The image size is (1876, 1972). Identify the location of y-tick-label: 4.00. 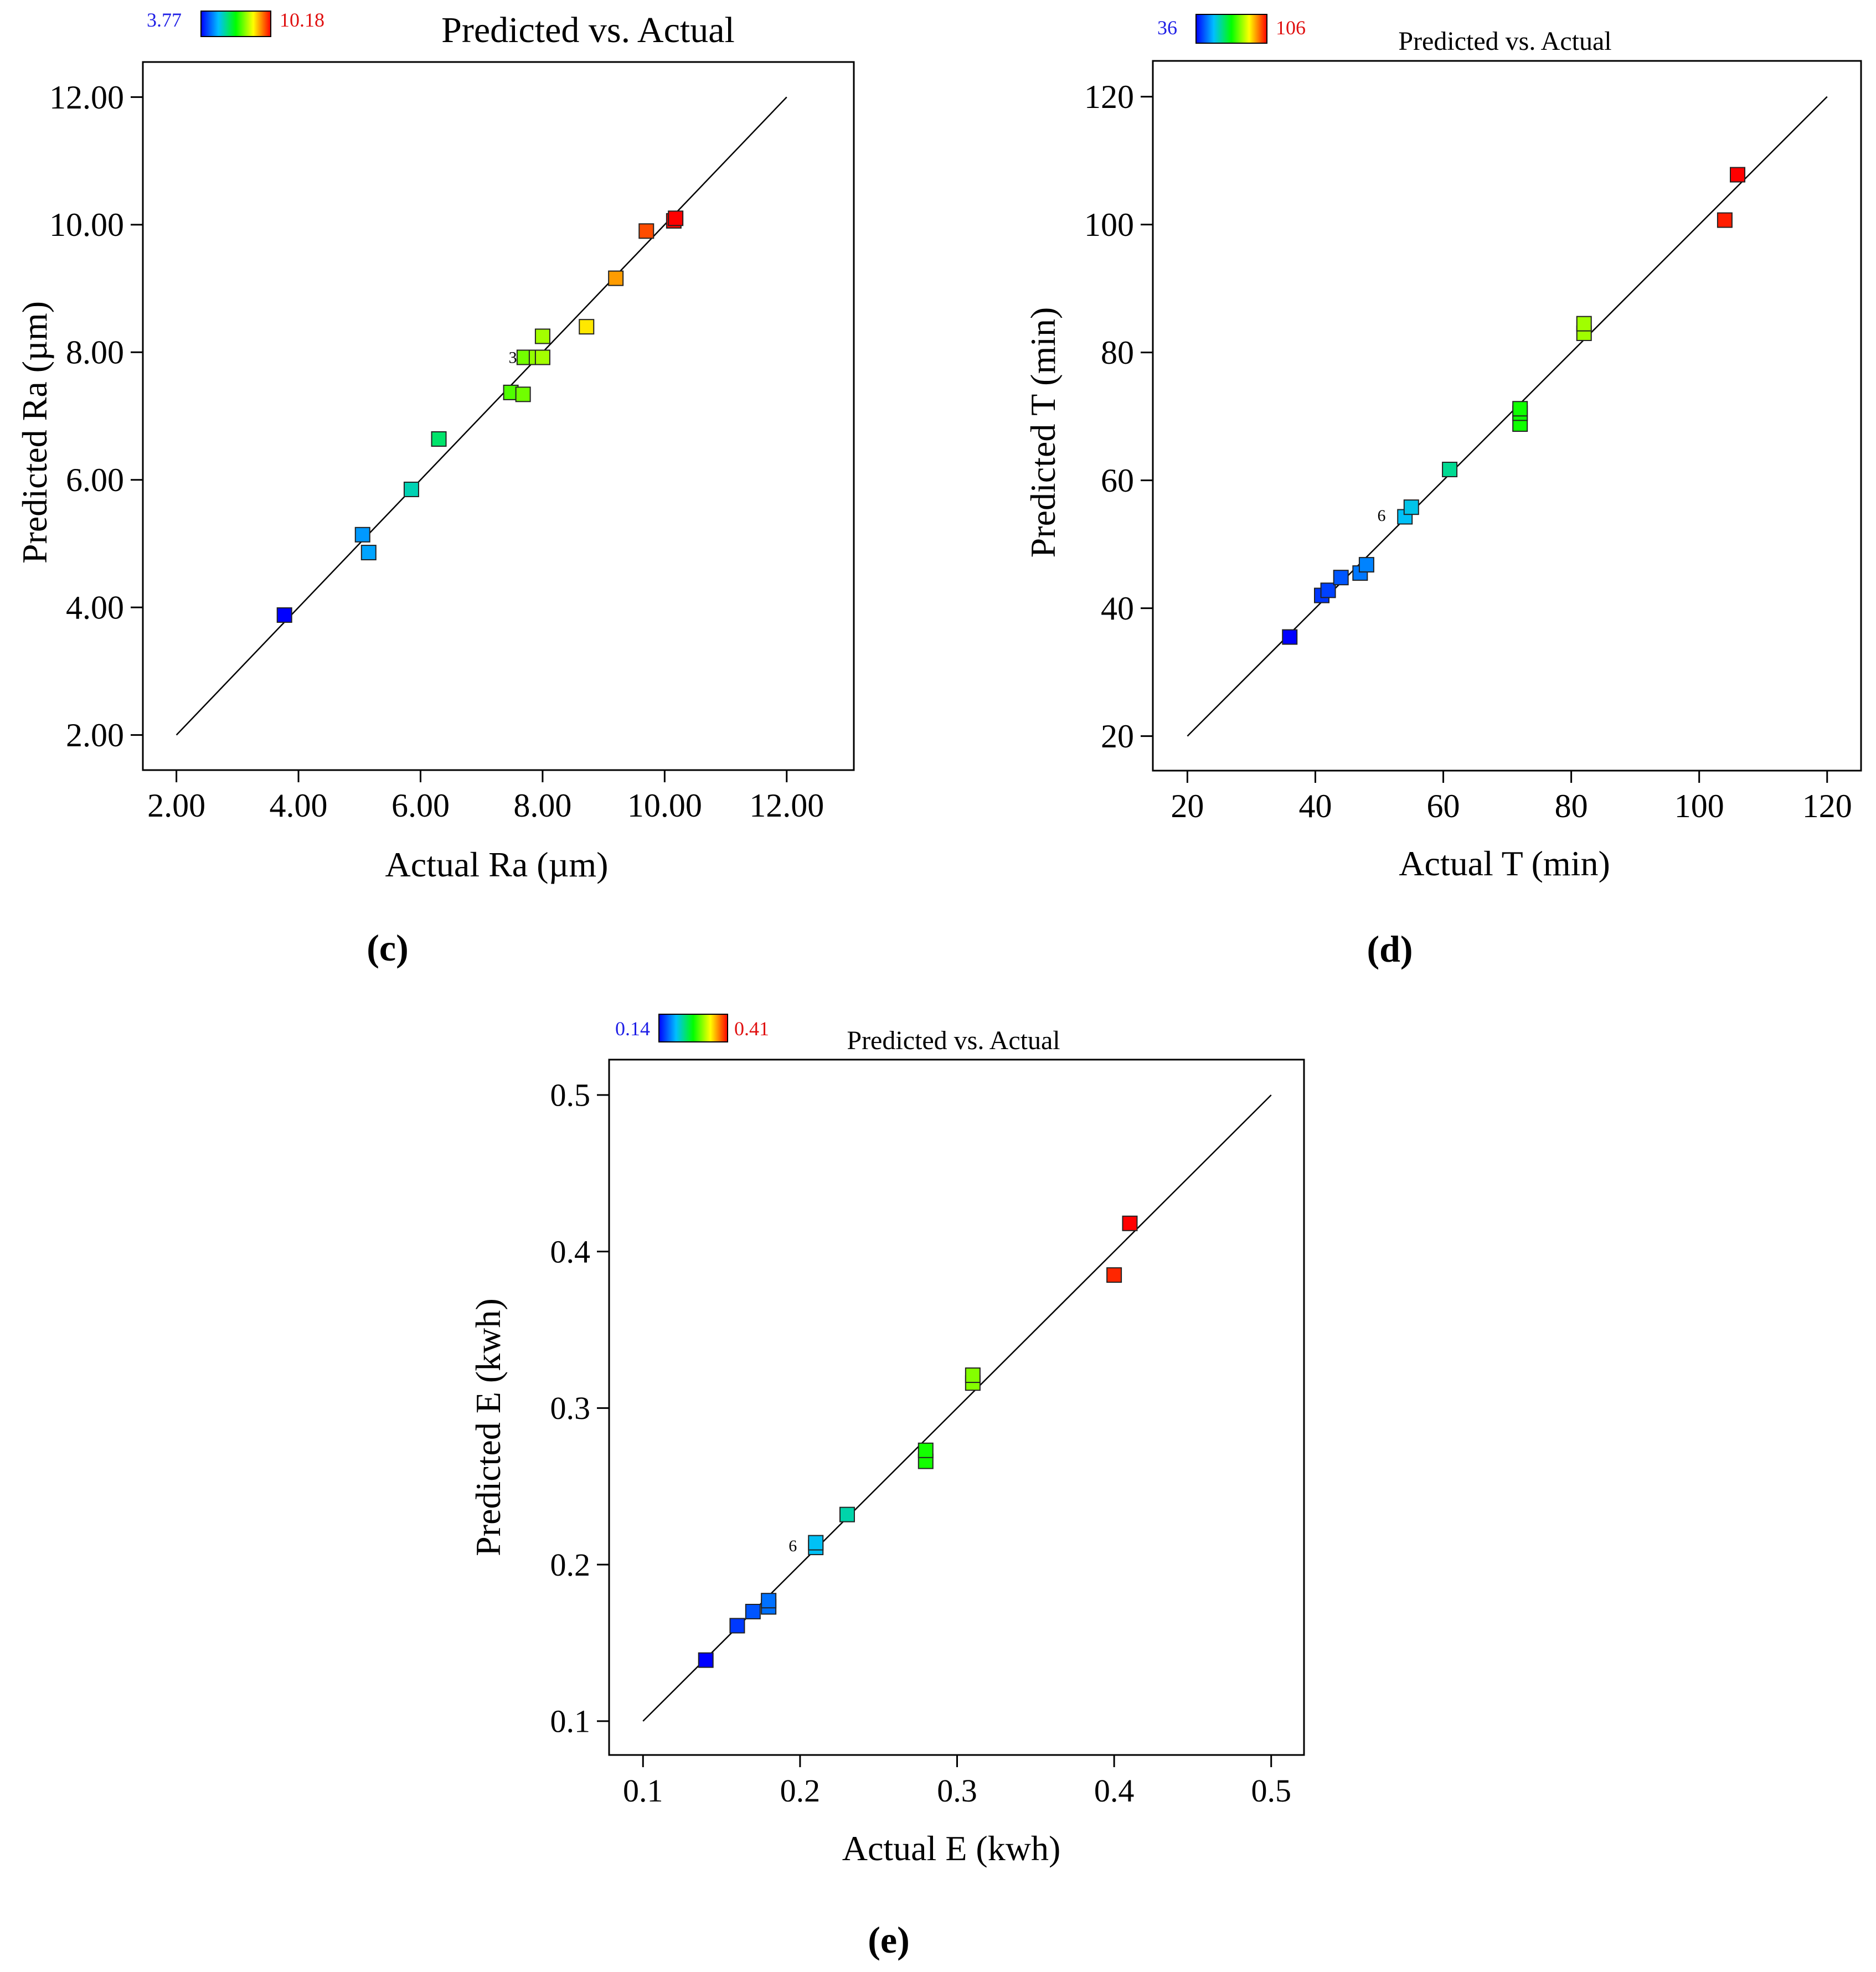
(95, 608).